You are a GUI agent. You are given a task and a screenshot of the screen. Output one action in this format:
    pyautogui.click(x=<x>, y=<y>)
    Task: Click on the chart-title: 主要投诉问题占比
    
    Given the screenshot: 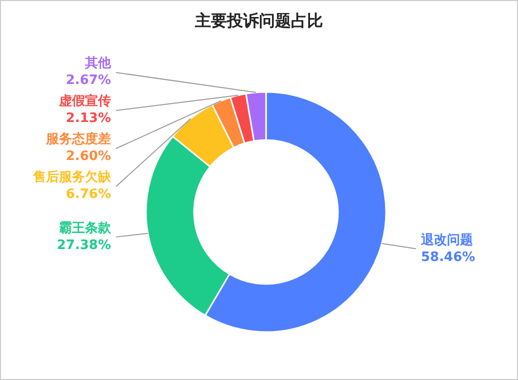 What is the action you would take?
    pyautogui.click(x=258, y=20)
    